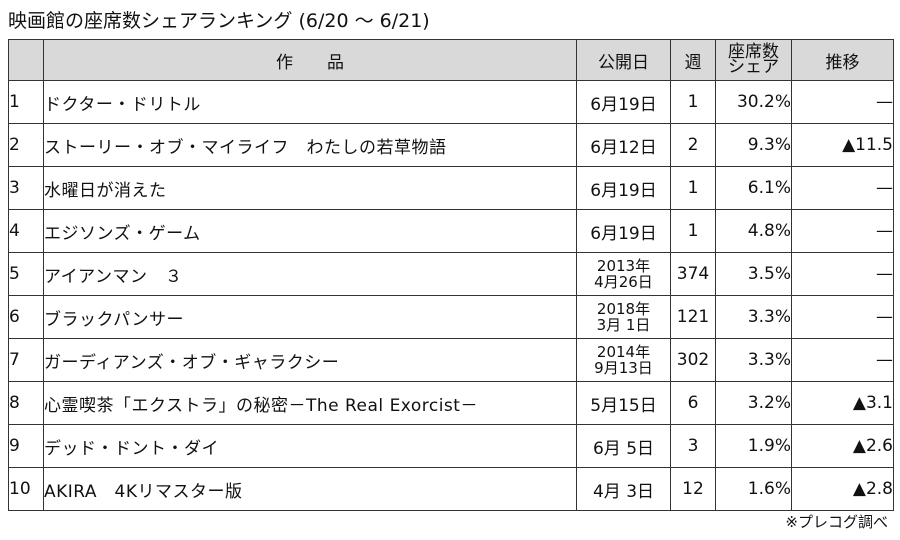 The height and width of the screenshot is (540, 900). What do you see at coordinates (310, 446) in the screenshot?
I see `title-cell: デッド・ドント・ダイ` at bounding box center [310, 446].